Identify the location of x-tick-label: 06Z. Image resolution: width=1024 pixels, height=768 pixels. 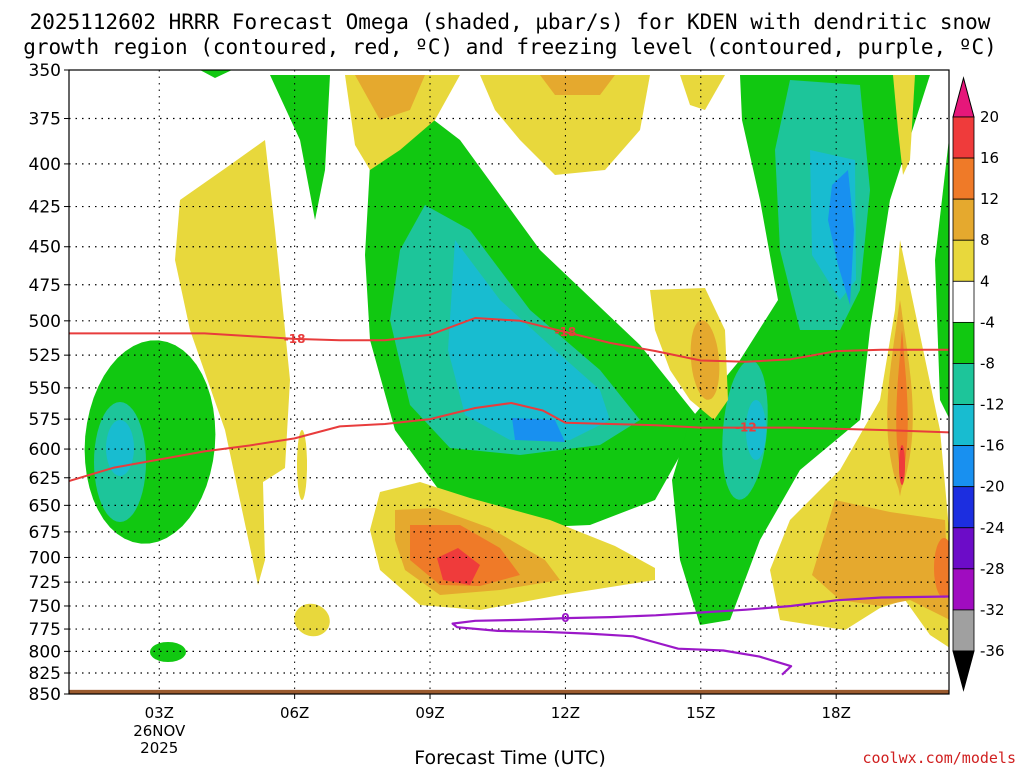
(294, 713).